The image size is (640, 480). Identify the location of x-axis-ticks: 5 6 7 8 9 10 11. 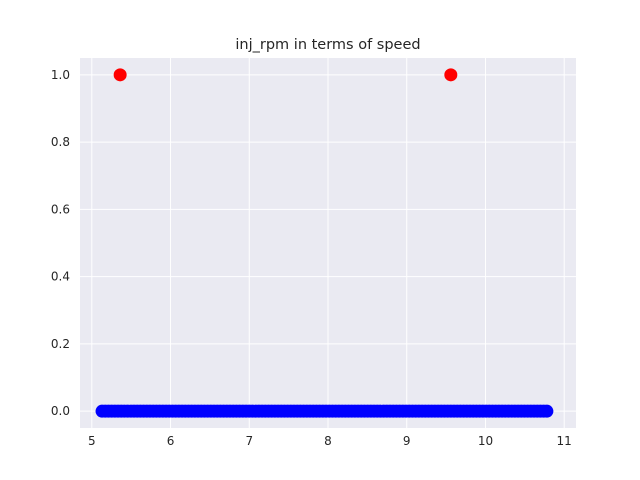
(330, 441).